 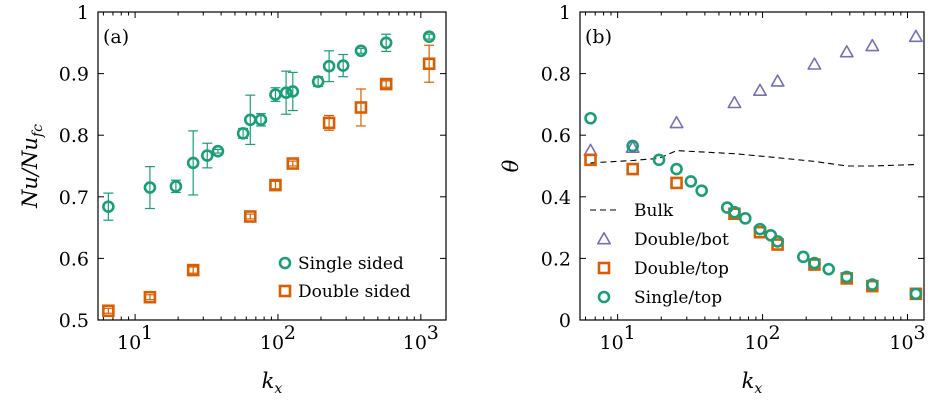 I want to click on series-double-bot, so click(x=753, y=93).